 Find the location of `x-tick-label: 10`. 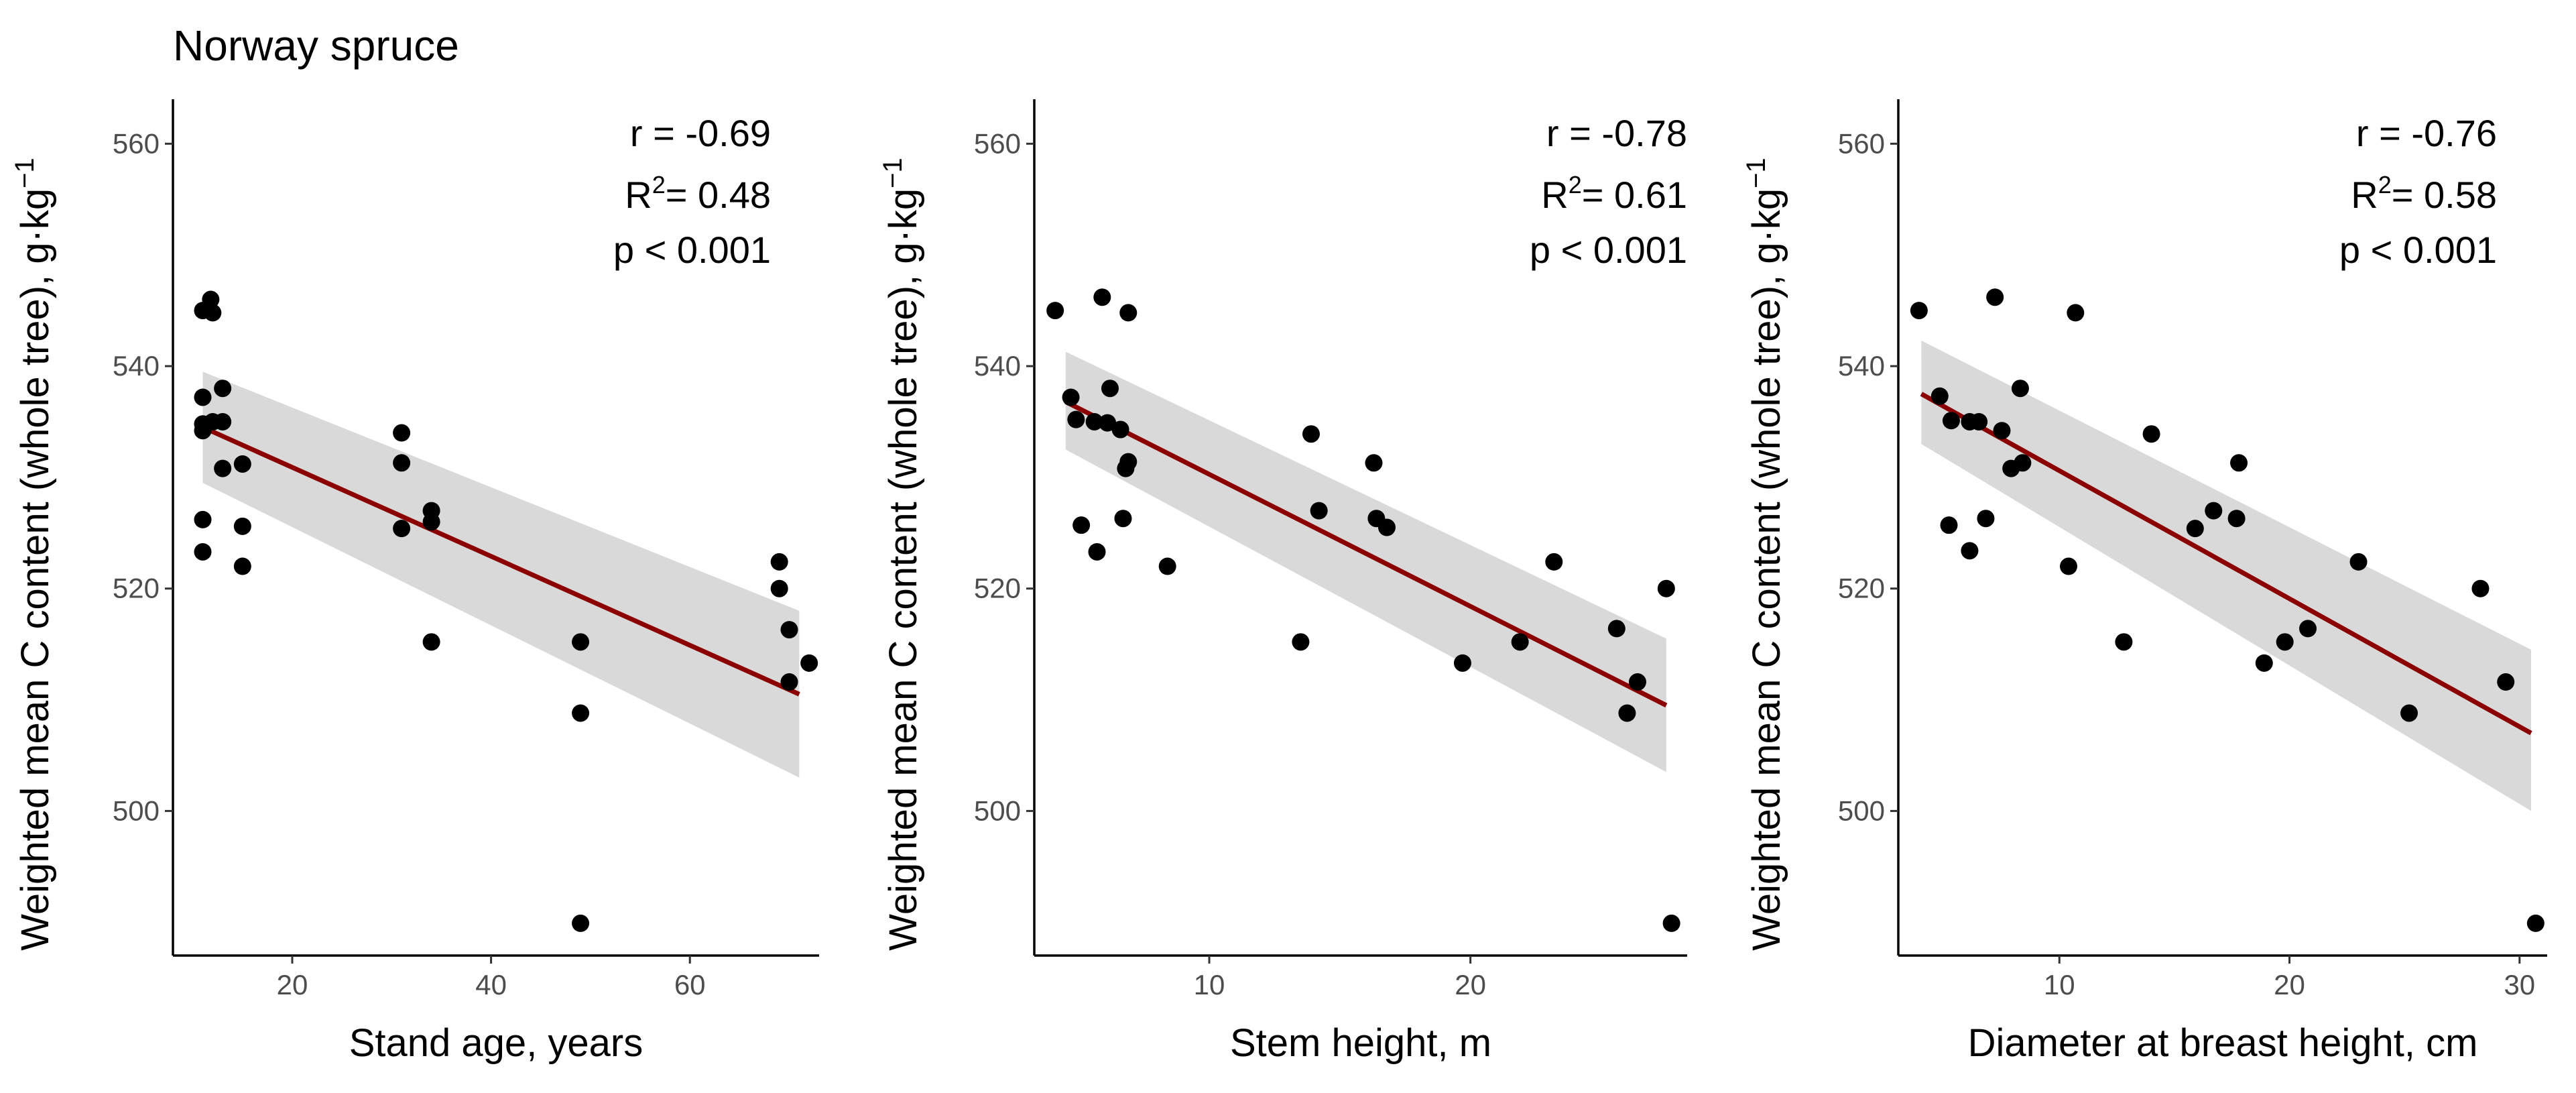

x-tick-label: 10 is located at coordinates (1210, 984).